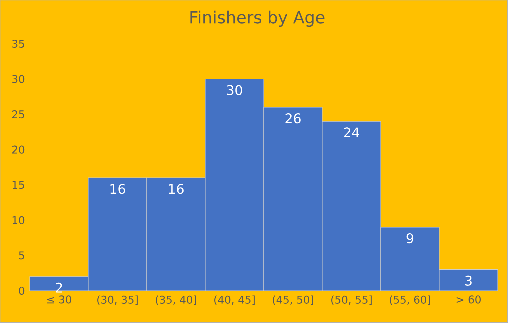 This screenshot has height=323, width=508. Describe the element at coordinates (18, 114) in the screenshot. I see `y-tick-label: 25` at that location.